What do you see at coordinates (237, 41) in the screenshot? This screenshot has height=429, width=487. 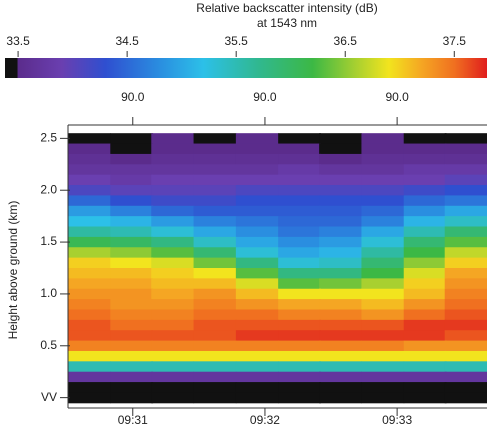 I see `colorbar-tick-label: 35.5` at bounding box center [237, 41].